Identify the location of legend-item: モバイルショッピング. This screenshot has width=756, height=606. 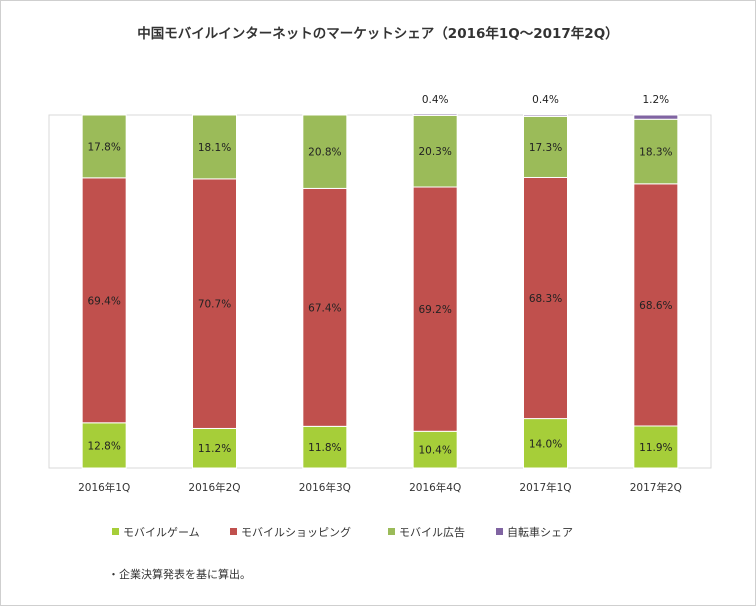
(290, 532).